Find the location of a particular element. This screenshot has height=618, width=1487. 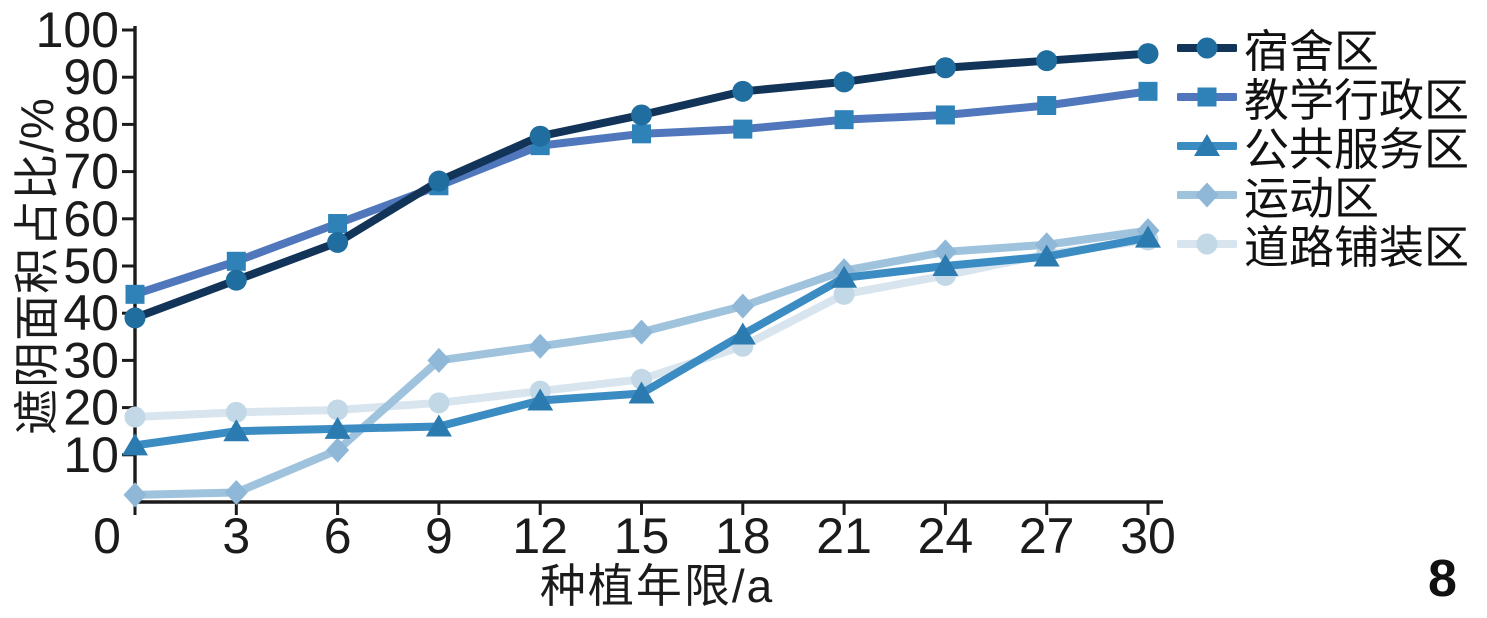

legend-item-teaching-admin-area: 教学行政区 is located at coordinates (1323, 99).